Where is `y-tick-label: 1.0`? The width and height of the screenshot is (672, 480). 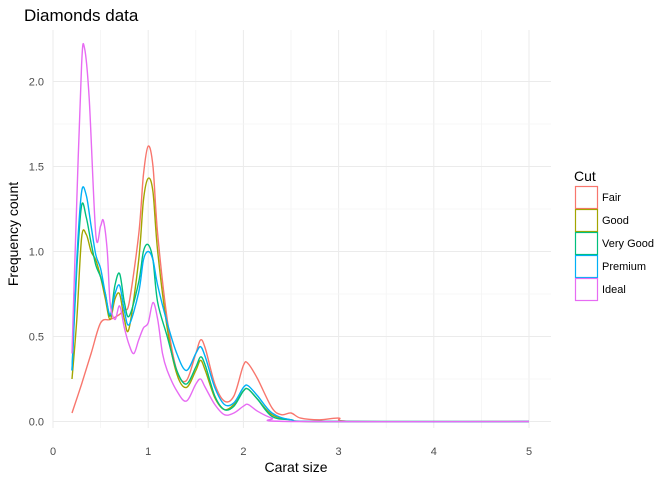
y-tick-label: 1.0 is located at coordinates (36, 253).